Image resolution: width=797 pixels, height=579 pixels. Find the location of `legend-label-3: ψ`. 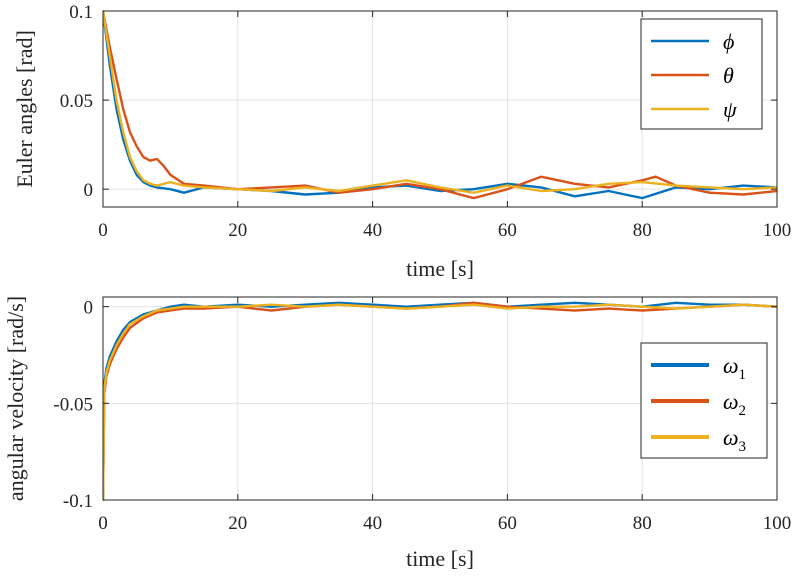

legend-label-3: ψ is located at coordinates (730, 109).